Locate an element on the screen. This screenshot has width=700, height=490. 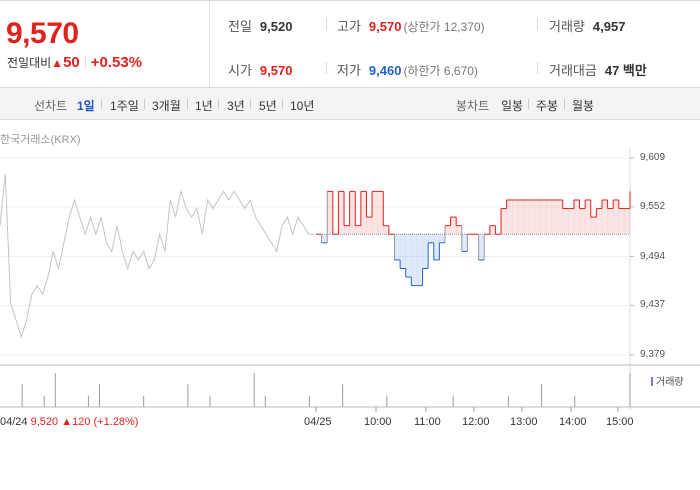
price-box: 9,570 전일대비▲50 +0.53% is located at coordinates (105, 44).